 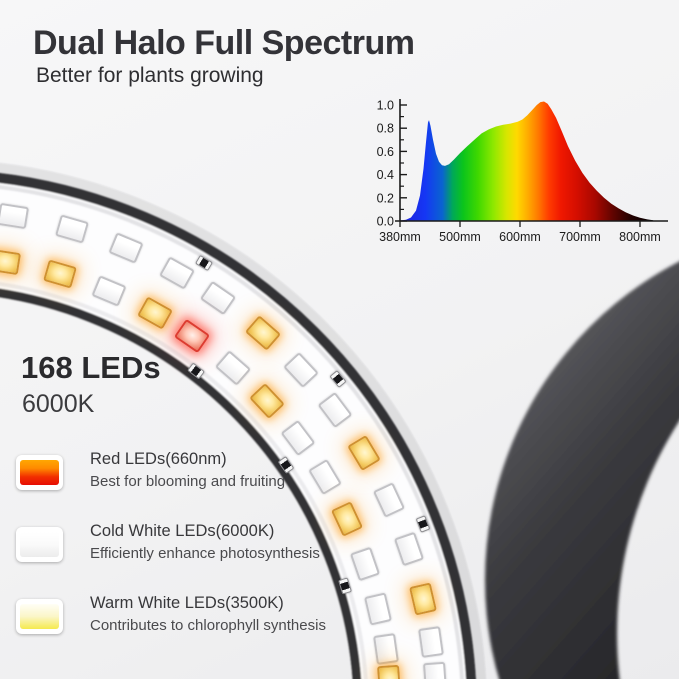 What do you see at coordinates (58, 404) in the screenshot?
I see `color-temperature: 6000K` at bounding box center [58, 404].